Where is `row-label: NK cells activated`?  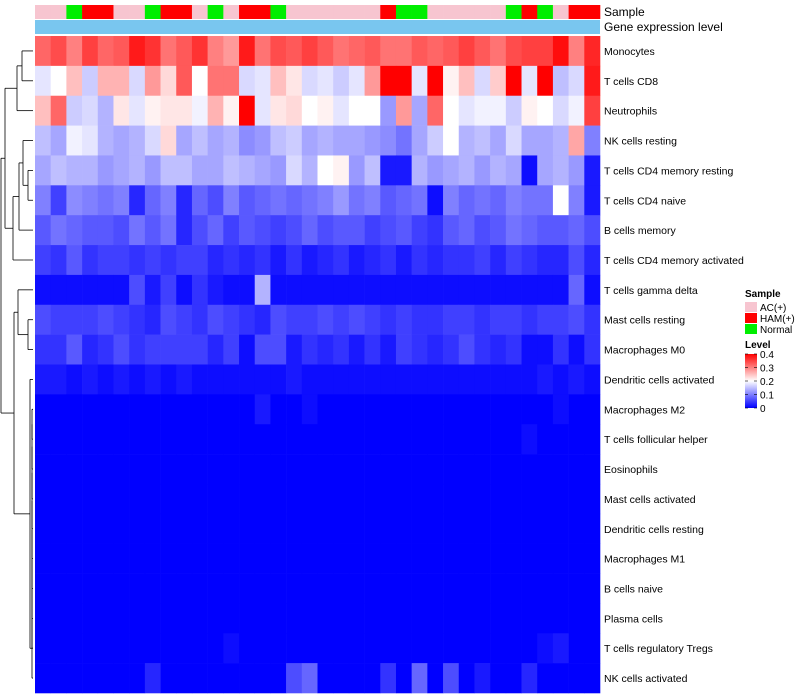
row-label: NK cells activated is located at coordinates (646, 679).